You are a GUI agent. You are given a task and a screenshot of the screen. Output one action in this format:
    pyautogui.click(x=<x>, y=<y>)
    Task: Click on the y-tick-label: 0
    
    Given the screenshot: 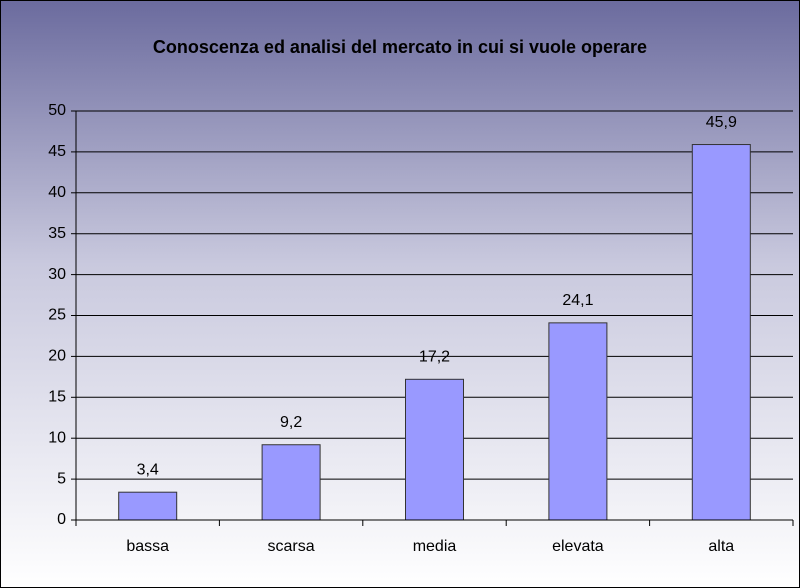 What is the action you would take?
    pyautogui.click(x=61, y=519)
    